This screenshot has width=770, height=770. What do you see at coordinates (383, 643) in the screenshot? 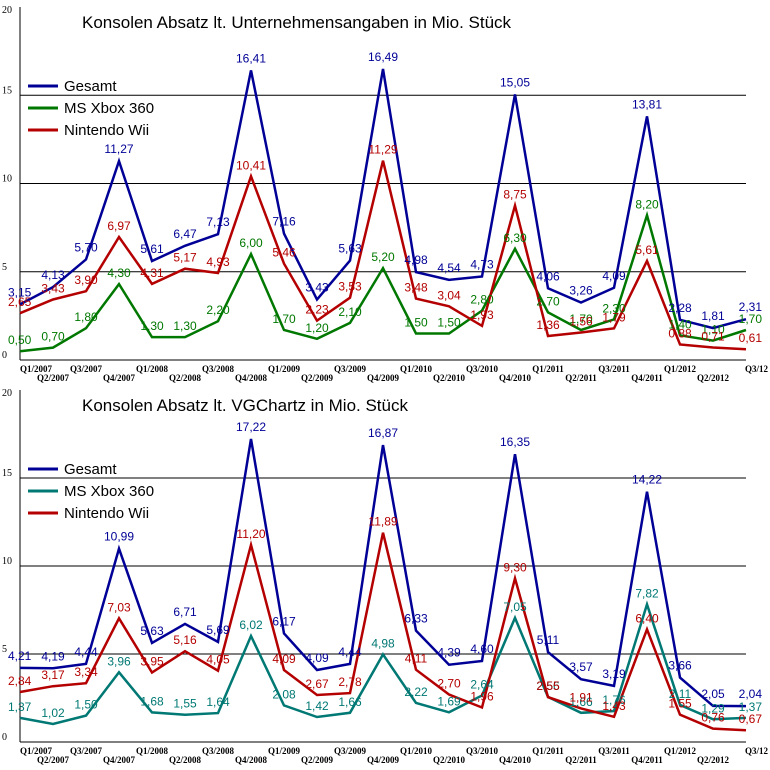
I see `chart2-data-label: 4,98` at bounding box center [383, 643].